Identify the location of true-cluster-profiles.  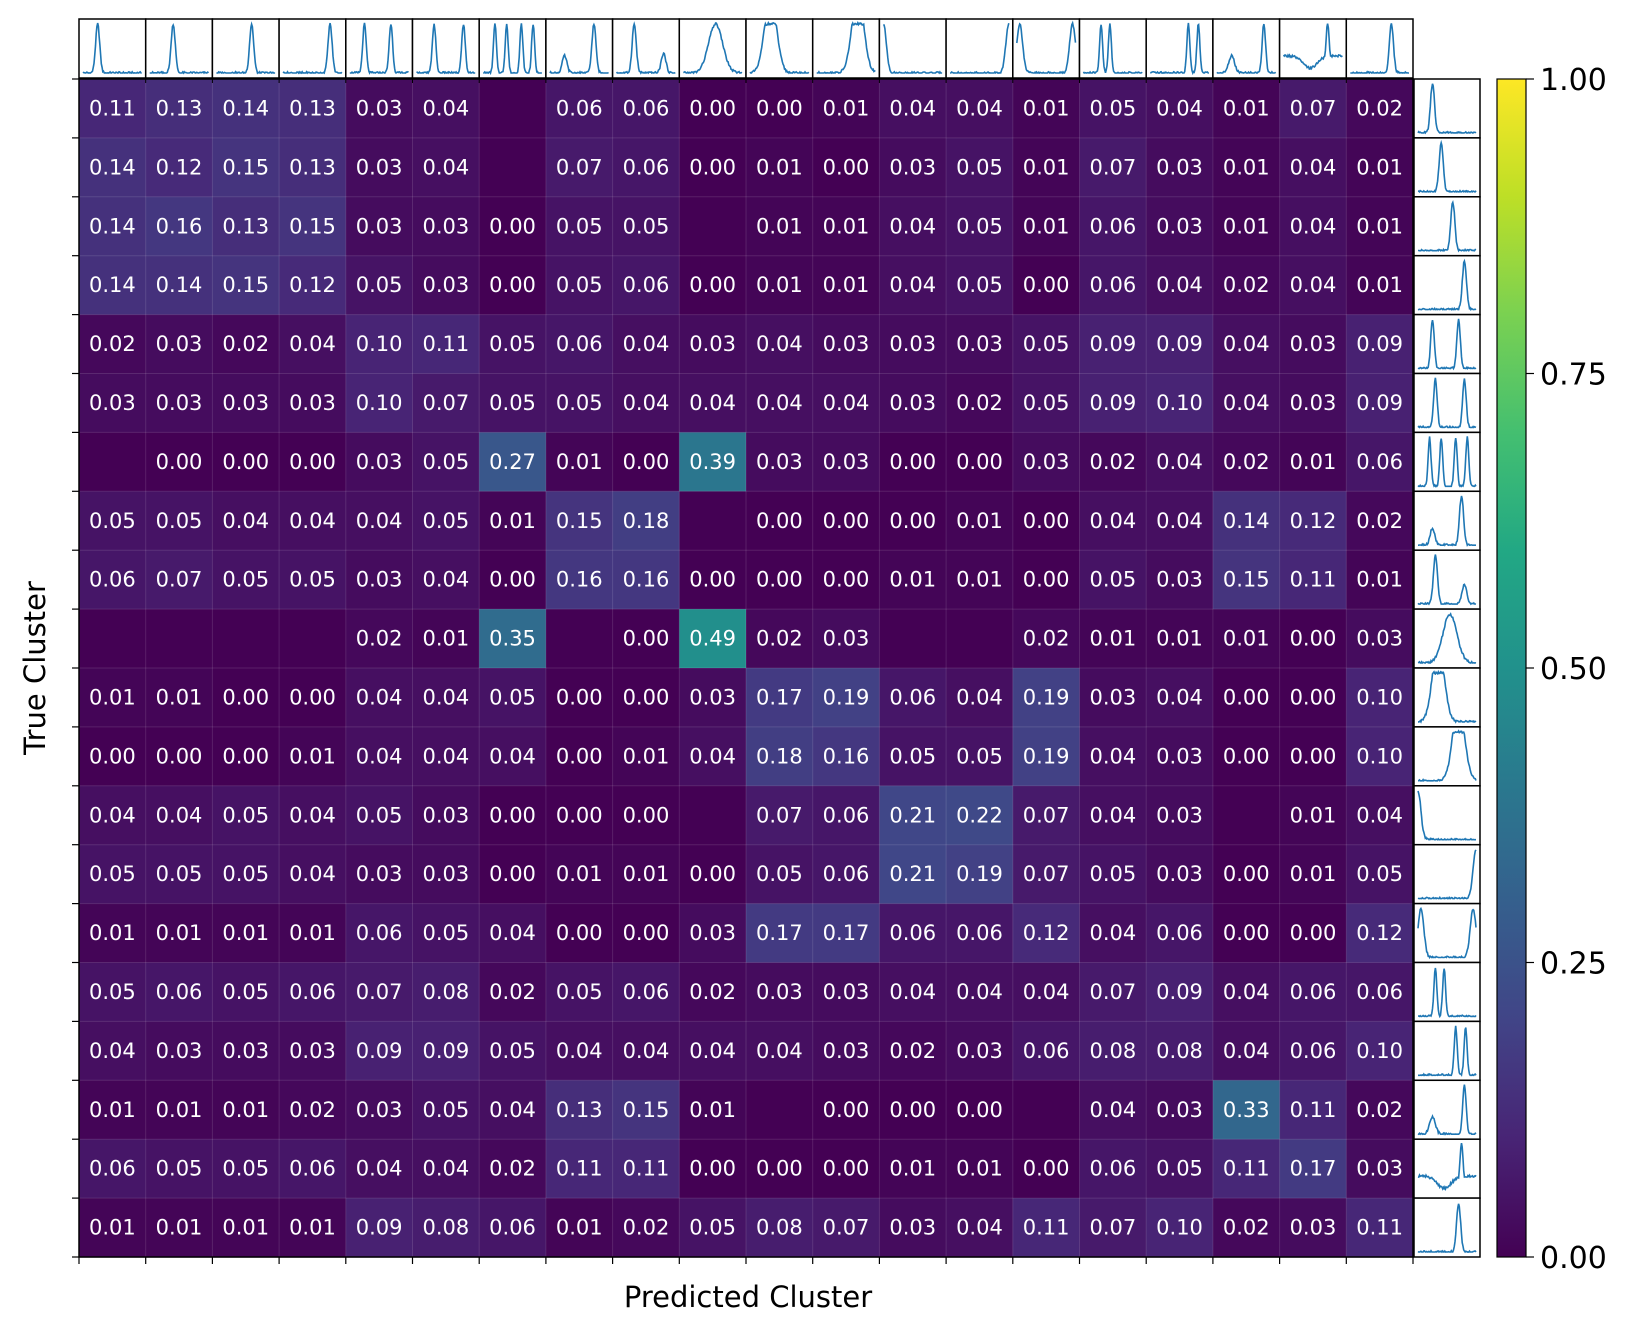
(1447, 668).